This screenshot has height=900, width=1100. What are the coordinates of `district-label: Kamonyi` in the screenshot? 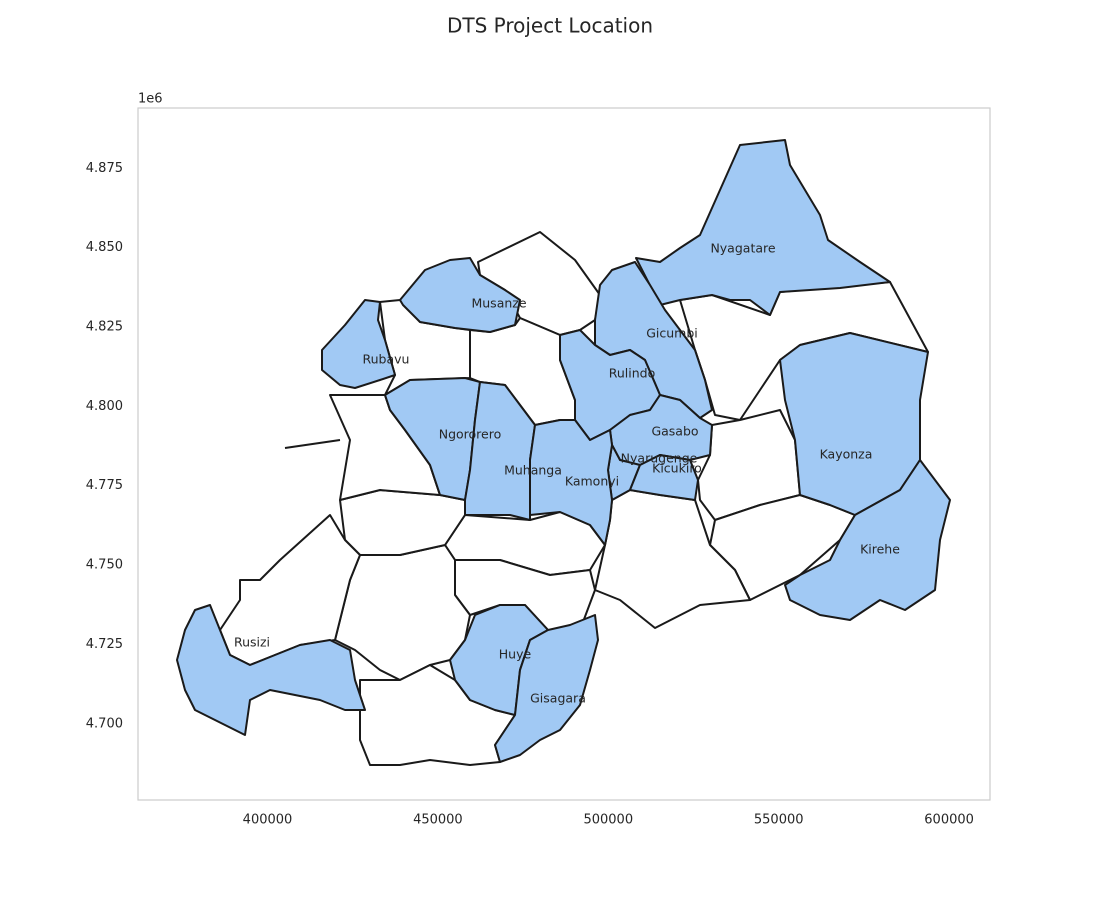 It's located at (592, 481).